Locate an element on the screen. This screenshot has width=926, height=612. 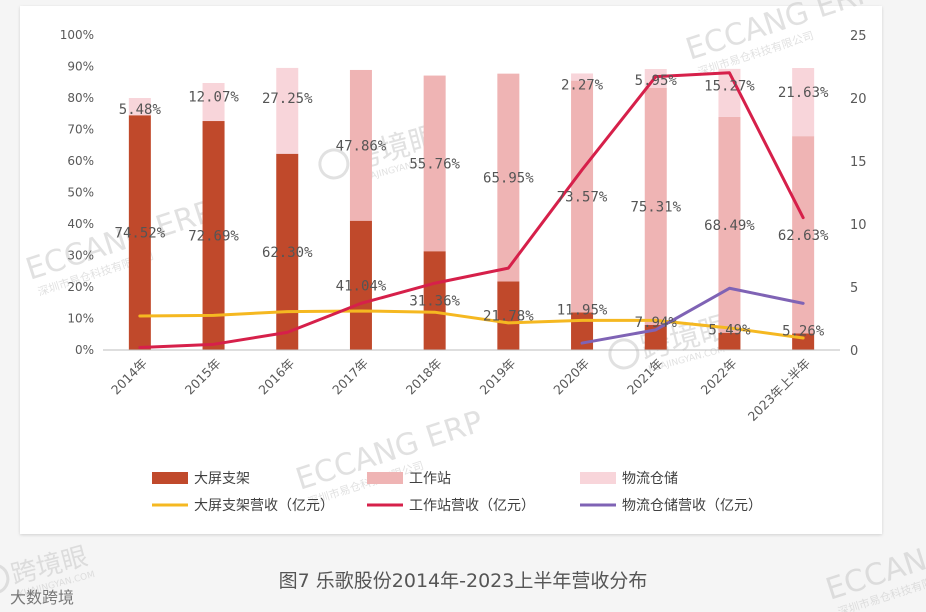
data-label: 62.30% is located at coordinates (287, 253).